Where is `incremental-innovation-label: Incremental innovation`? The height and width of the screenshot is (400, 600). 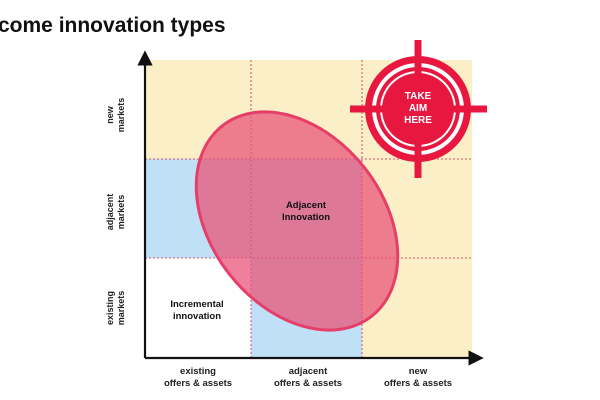 incremental-innovation-label: Incremental innovation is located at coordinates (197, 310).